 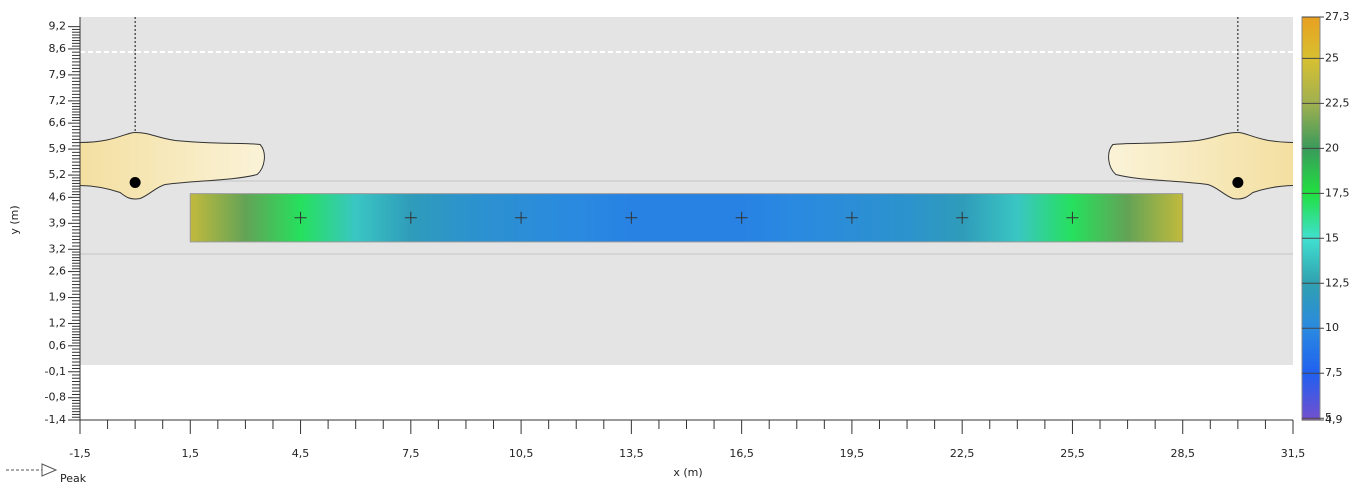 What do you see at coordinates (411, 453) in the screenshot?
I see `x-tick-label: 7,5` at bounding box center [411, 453].